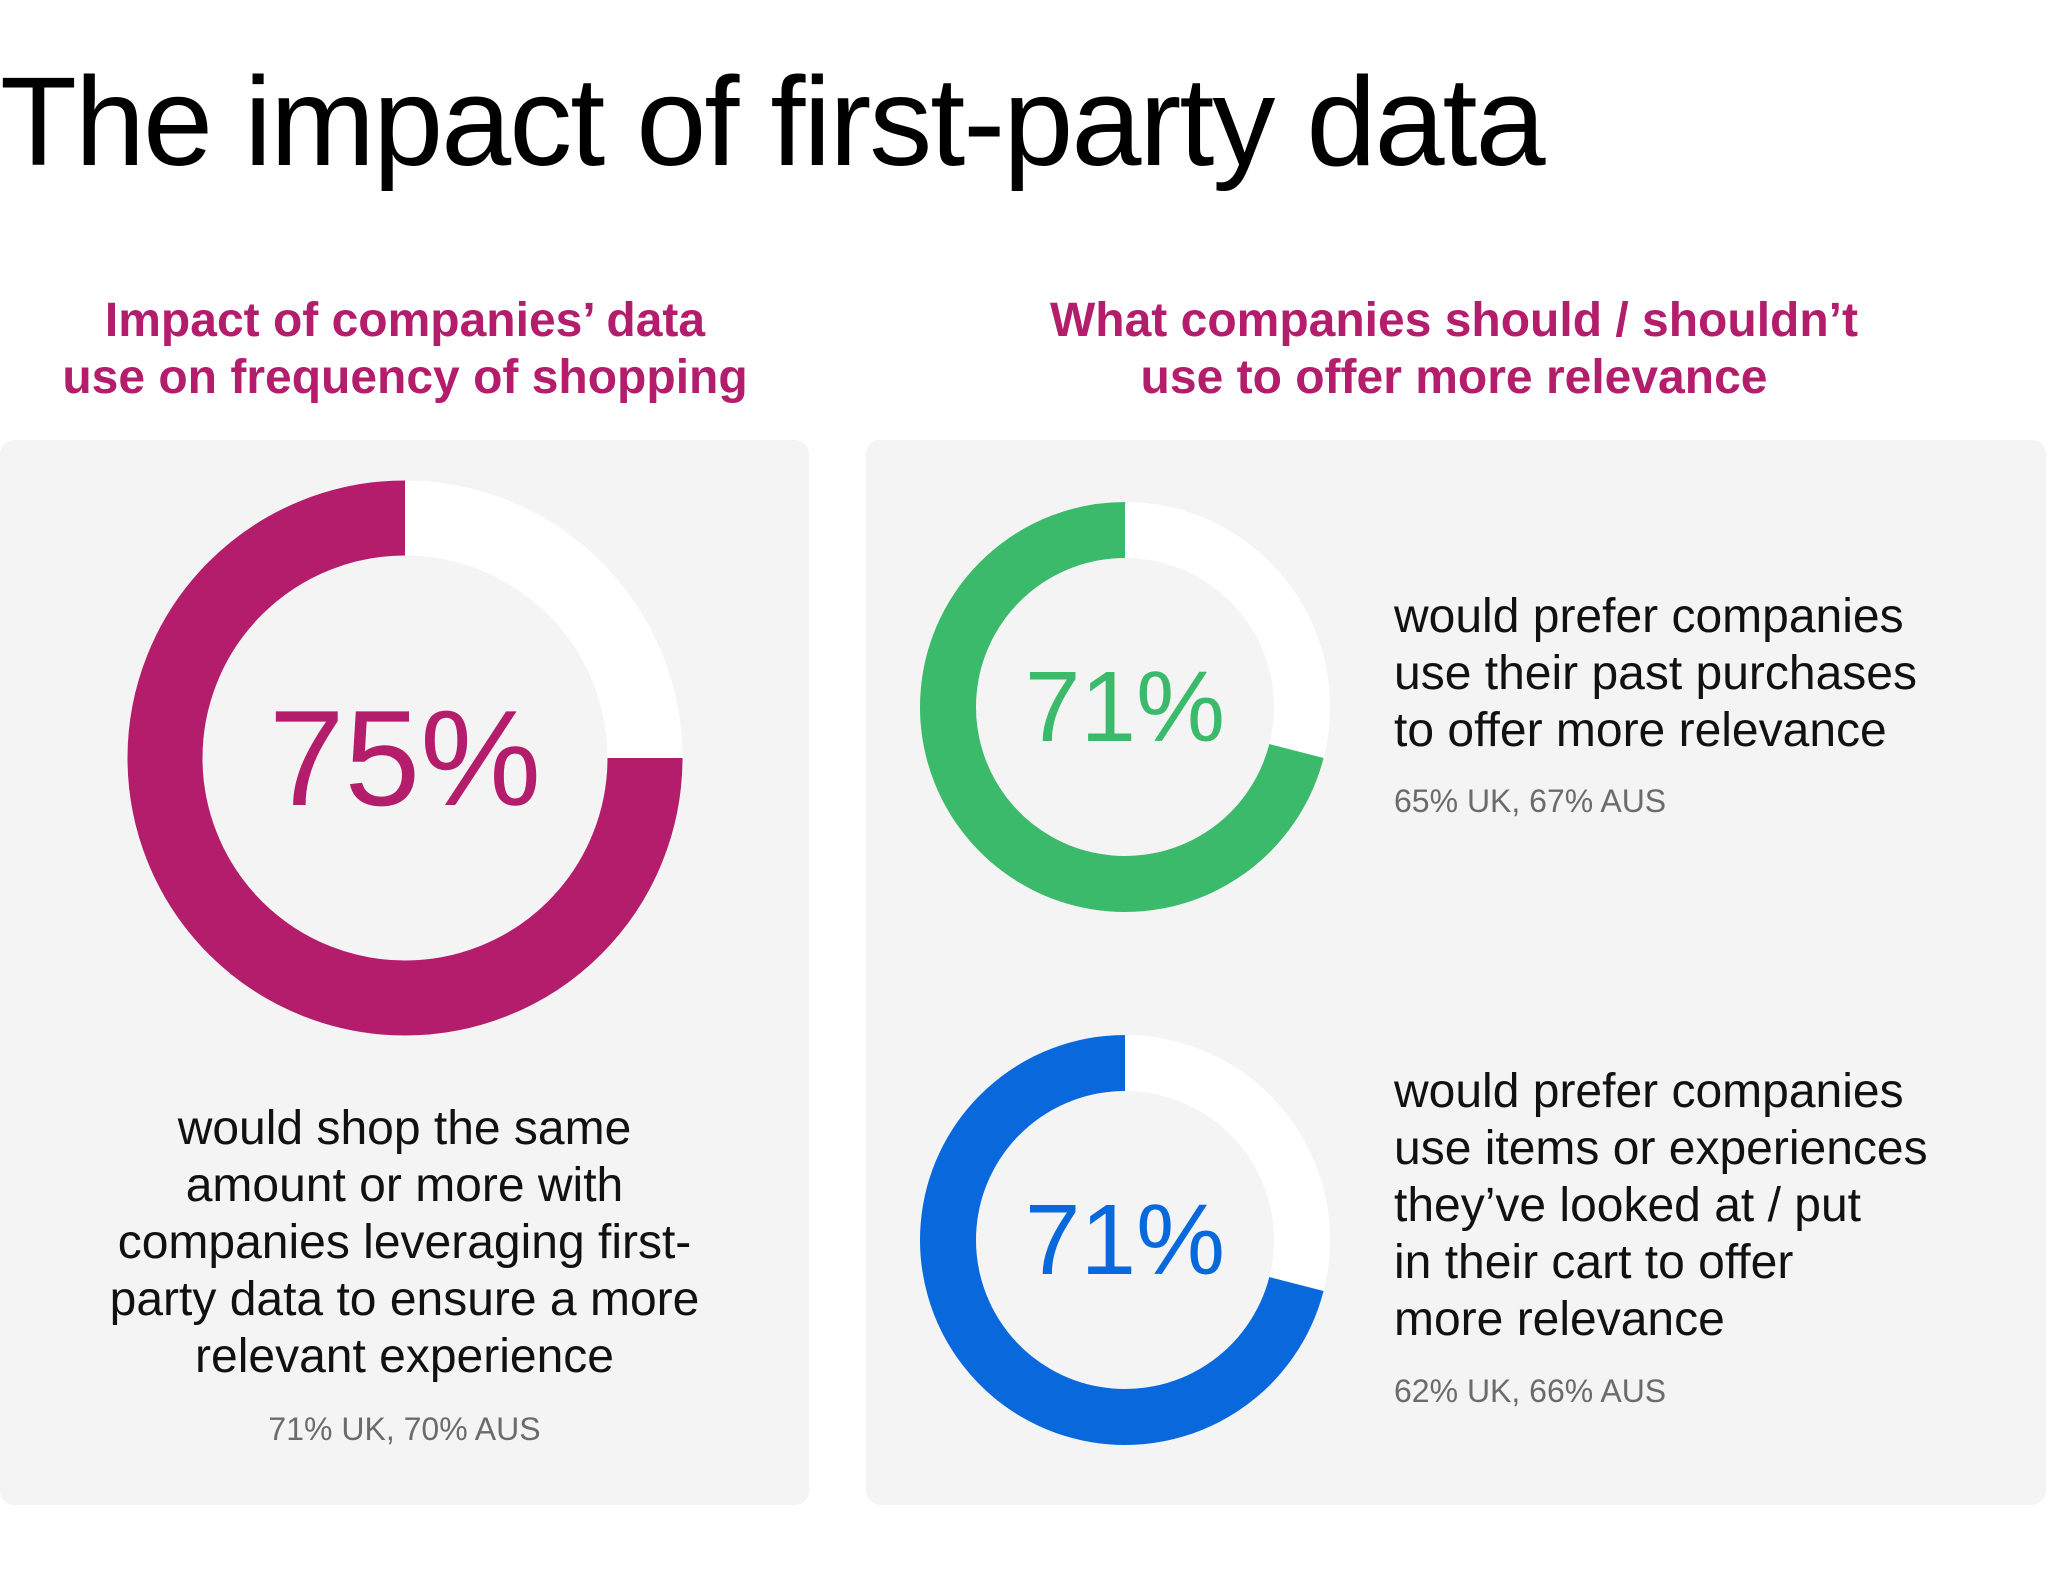  I want to click on description-line: to offer more relevance, so click(1640, 730).